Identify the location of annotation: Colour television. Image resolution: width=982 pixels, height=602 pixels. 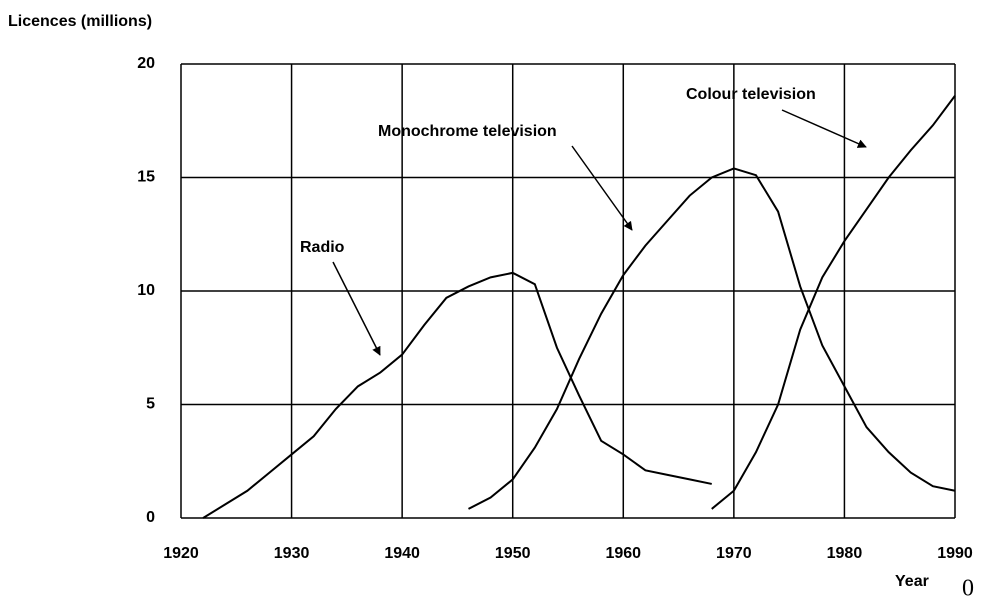
(751, 94).